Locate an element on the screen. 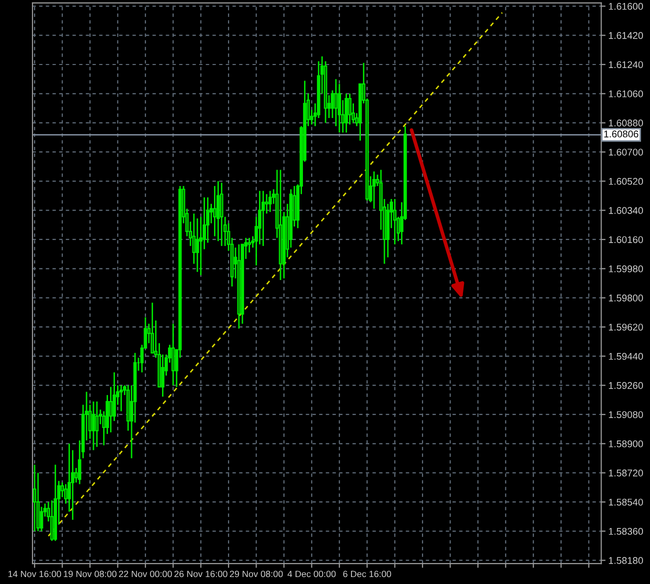 The image size is (650, 584). y-tick-label: 1.60880 is located at coordinates (625, 123).